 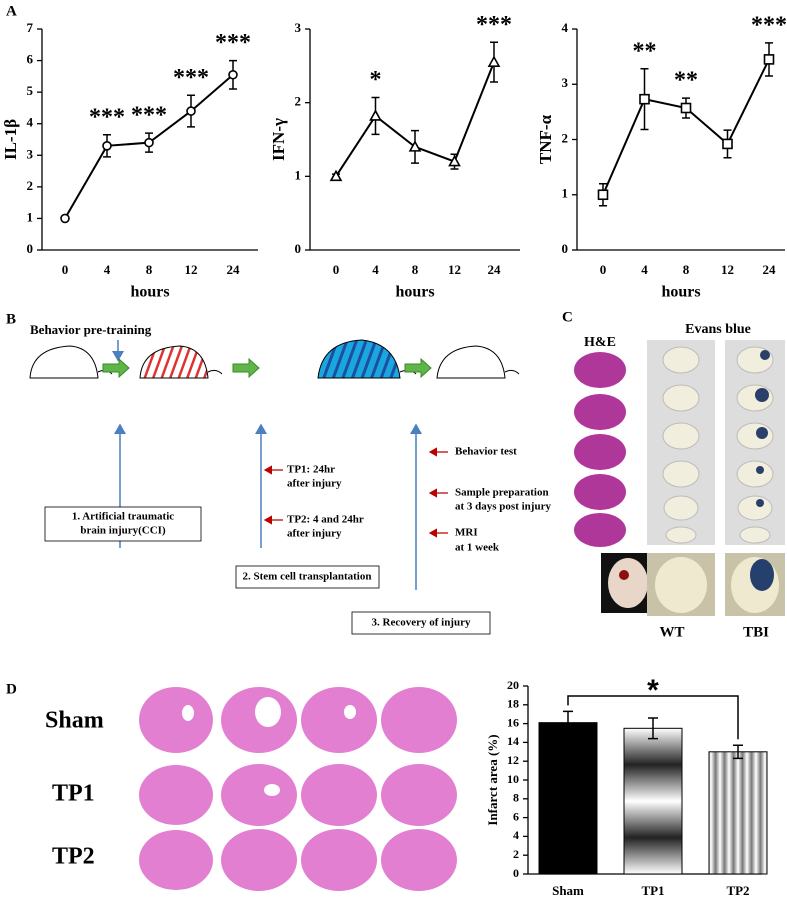 What do you see at coordinates (492, 779) in the screenshot?
I see `y-axis-label: Infarct area (%)` at bounding box center [492, 779].